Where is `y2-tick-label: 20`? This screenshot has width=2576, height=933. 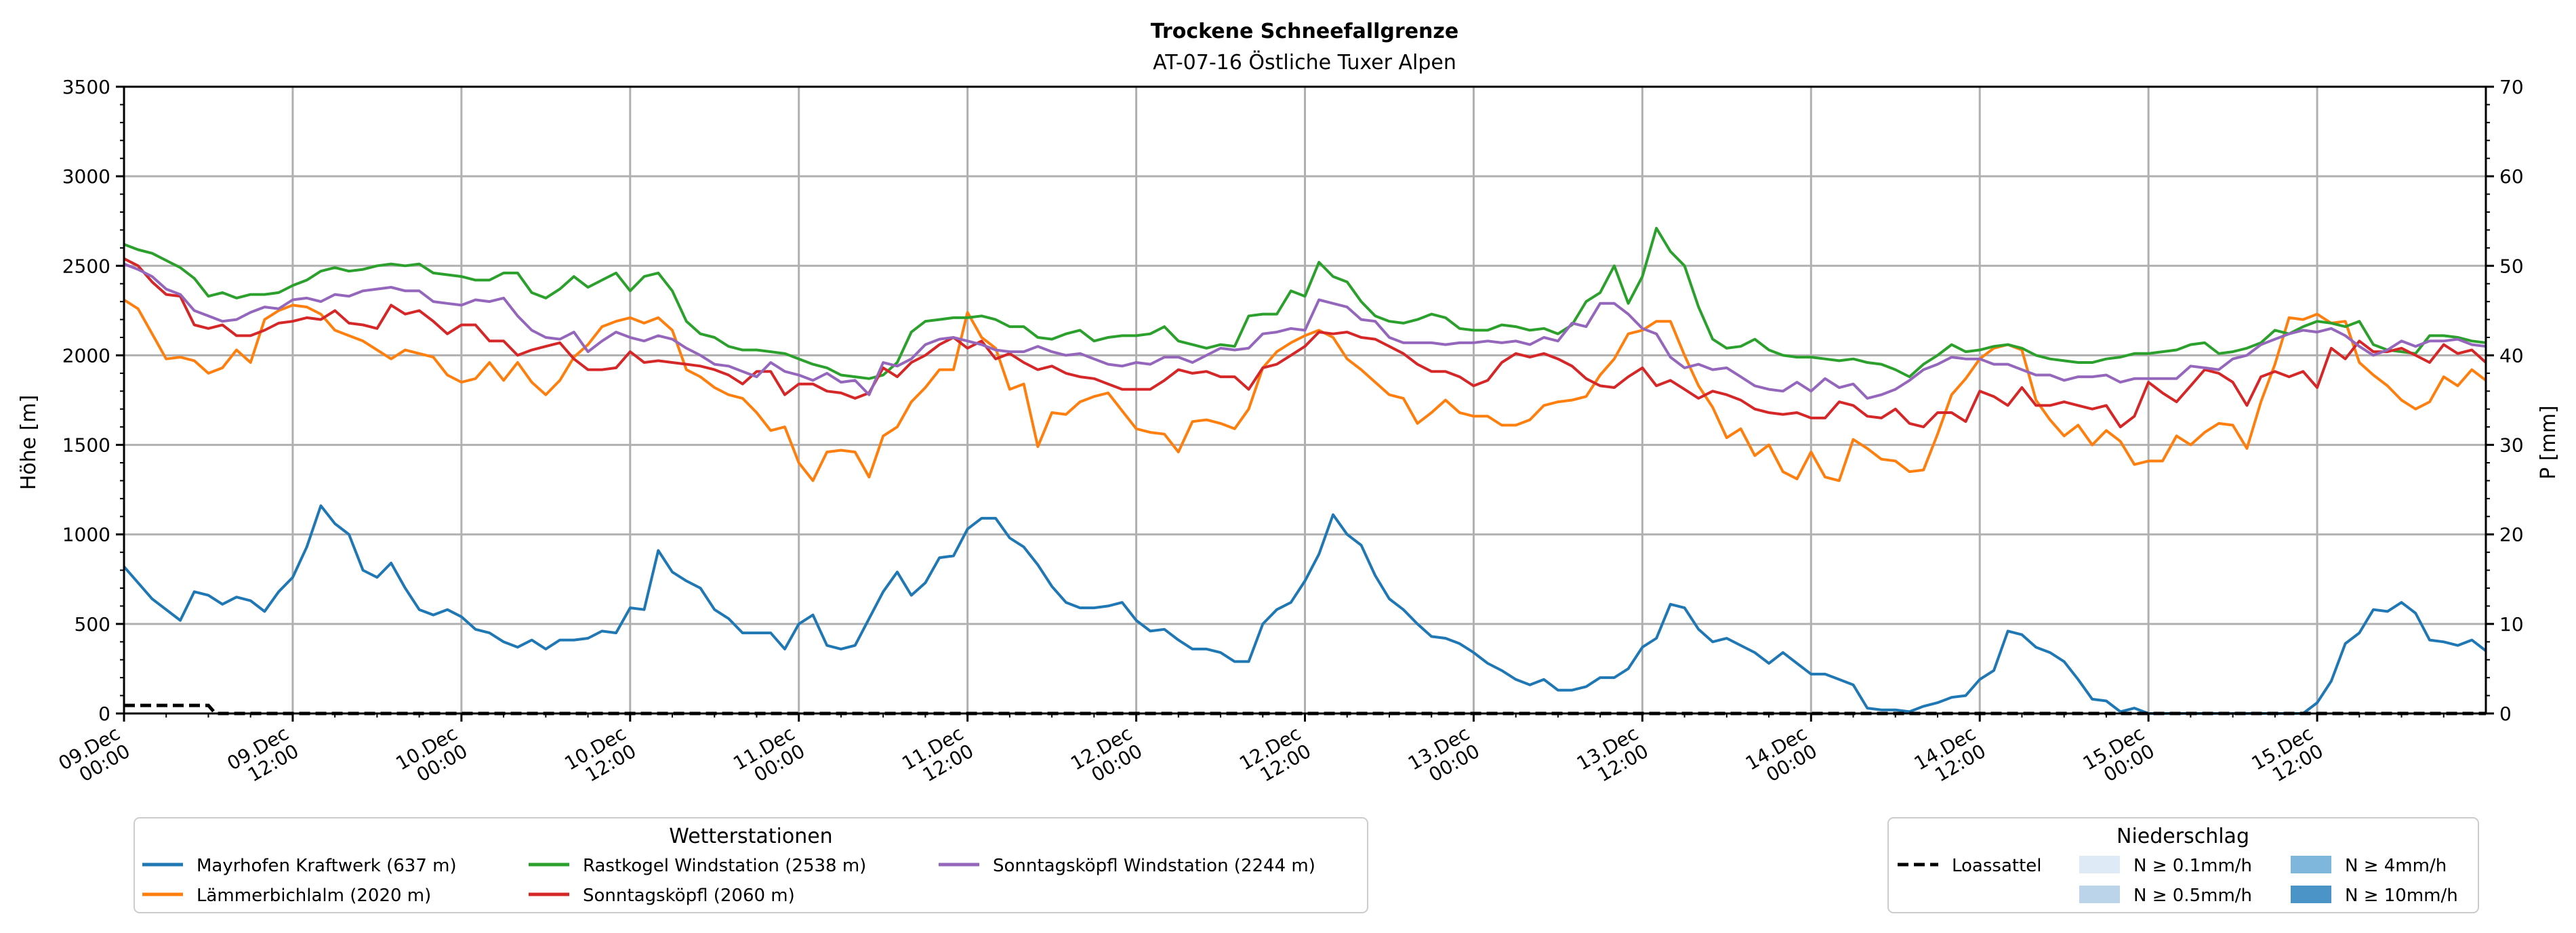 y2-tick-label: 20 is located at coordinates (2511, 535).